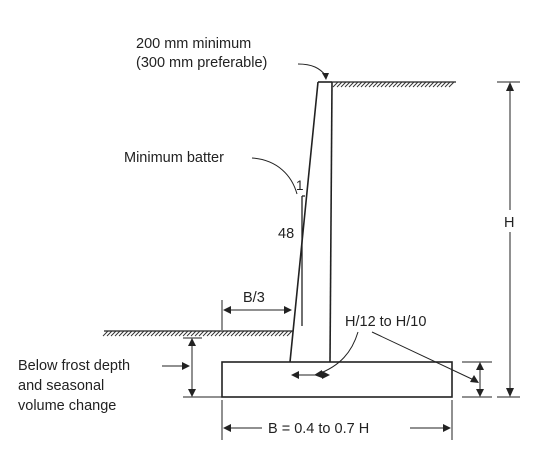 Image resolution: width=547 pixels, height=462 pixels. I want to click on frost-label-line2: and seasonal, so click(61, 386).